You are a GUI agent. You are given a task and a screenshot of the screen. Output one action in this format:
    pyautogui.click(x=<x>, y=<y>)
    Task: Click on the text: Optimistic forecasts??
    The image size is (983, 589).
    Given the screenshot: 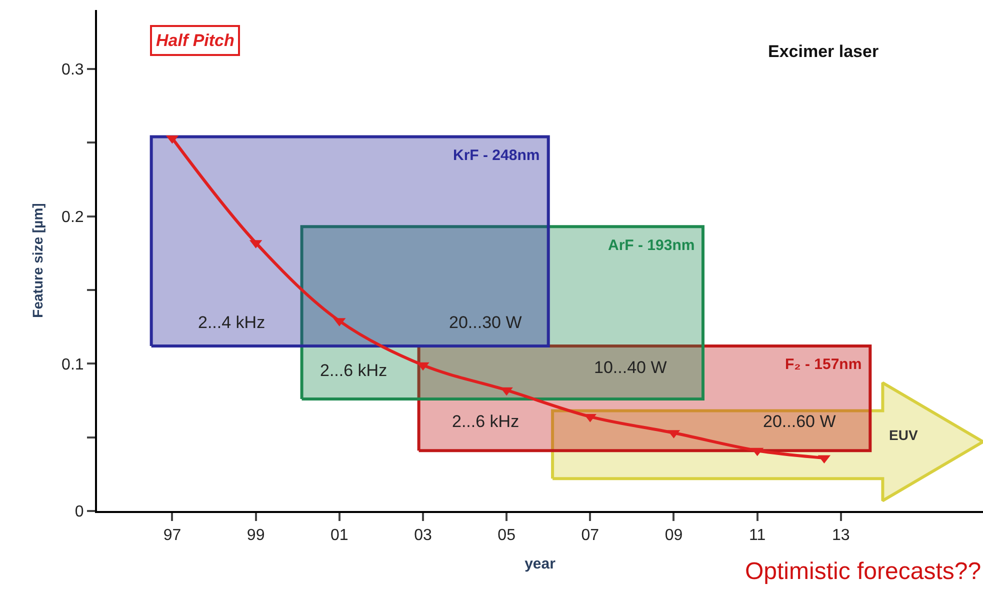 What is the action you would take?
    pyautogui.click(x=863, y=571)
    